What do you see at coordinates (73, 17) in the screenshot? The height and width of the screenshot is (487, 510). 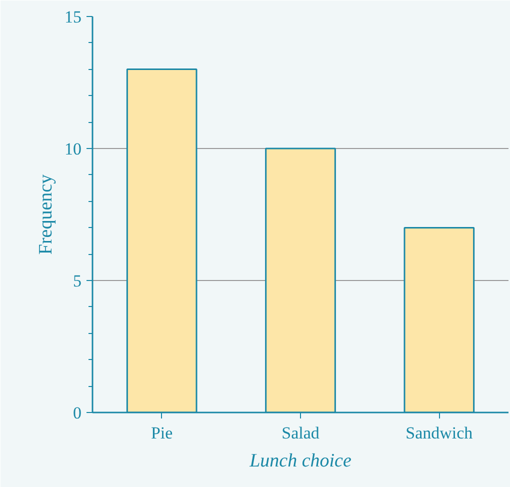 I see `y-tick-label: 15` at bounding box center [73, 17].